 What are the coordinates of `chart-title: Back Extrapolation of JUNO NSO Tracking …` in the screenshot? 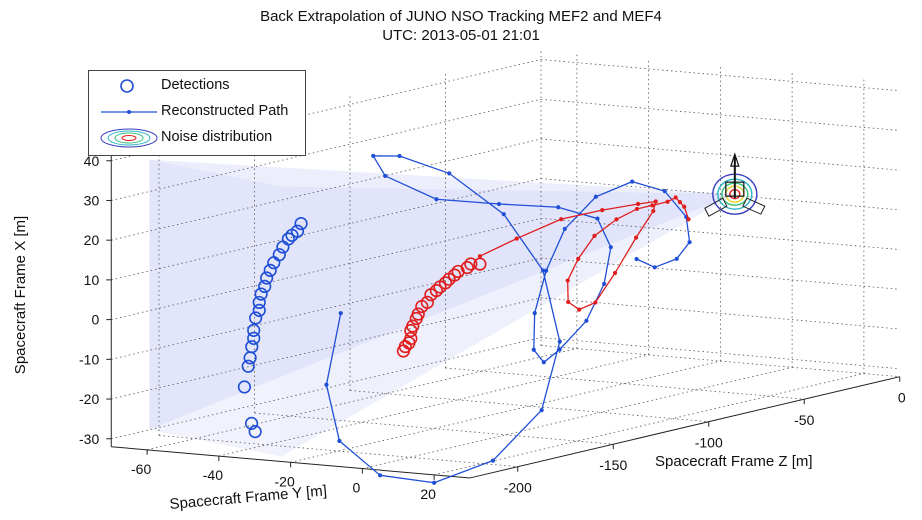 It's located at (461, 16).